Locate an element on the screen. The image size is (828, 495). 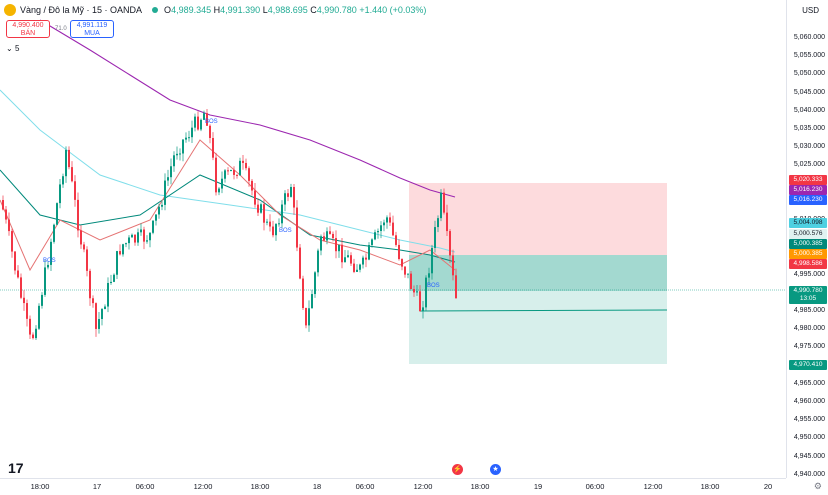
high-value: 4,991.390 is located at coordinates (240, 10).